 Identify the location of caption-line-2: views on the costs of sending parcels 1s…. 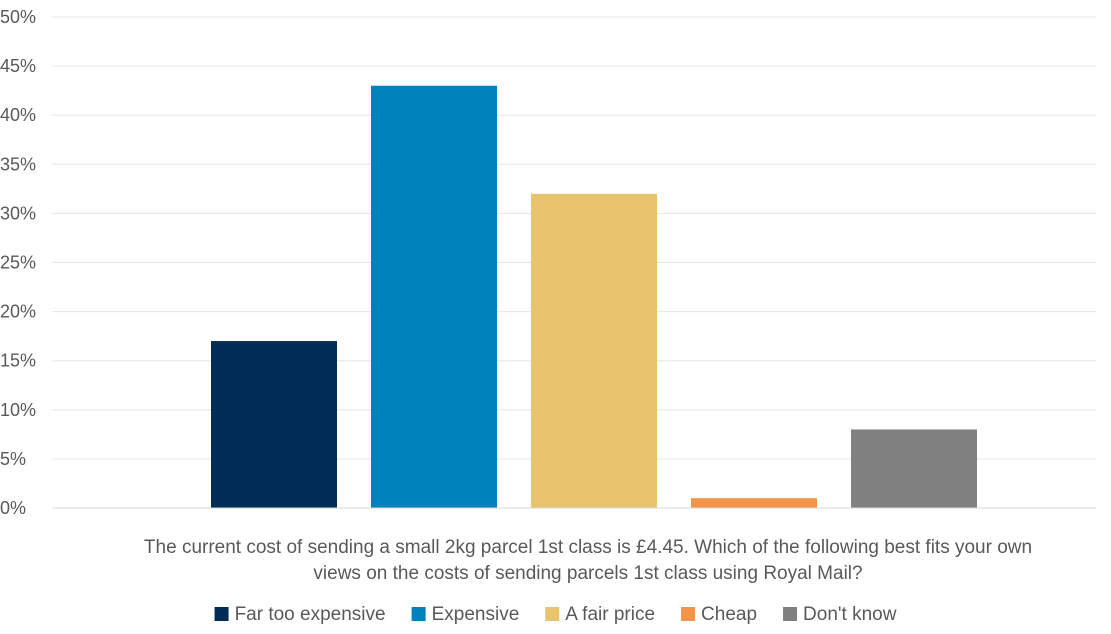
(587, 573).